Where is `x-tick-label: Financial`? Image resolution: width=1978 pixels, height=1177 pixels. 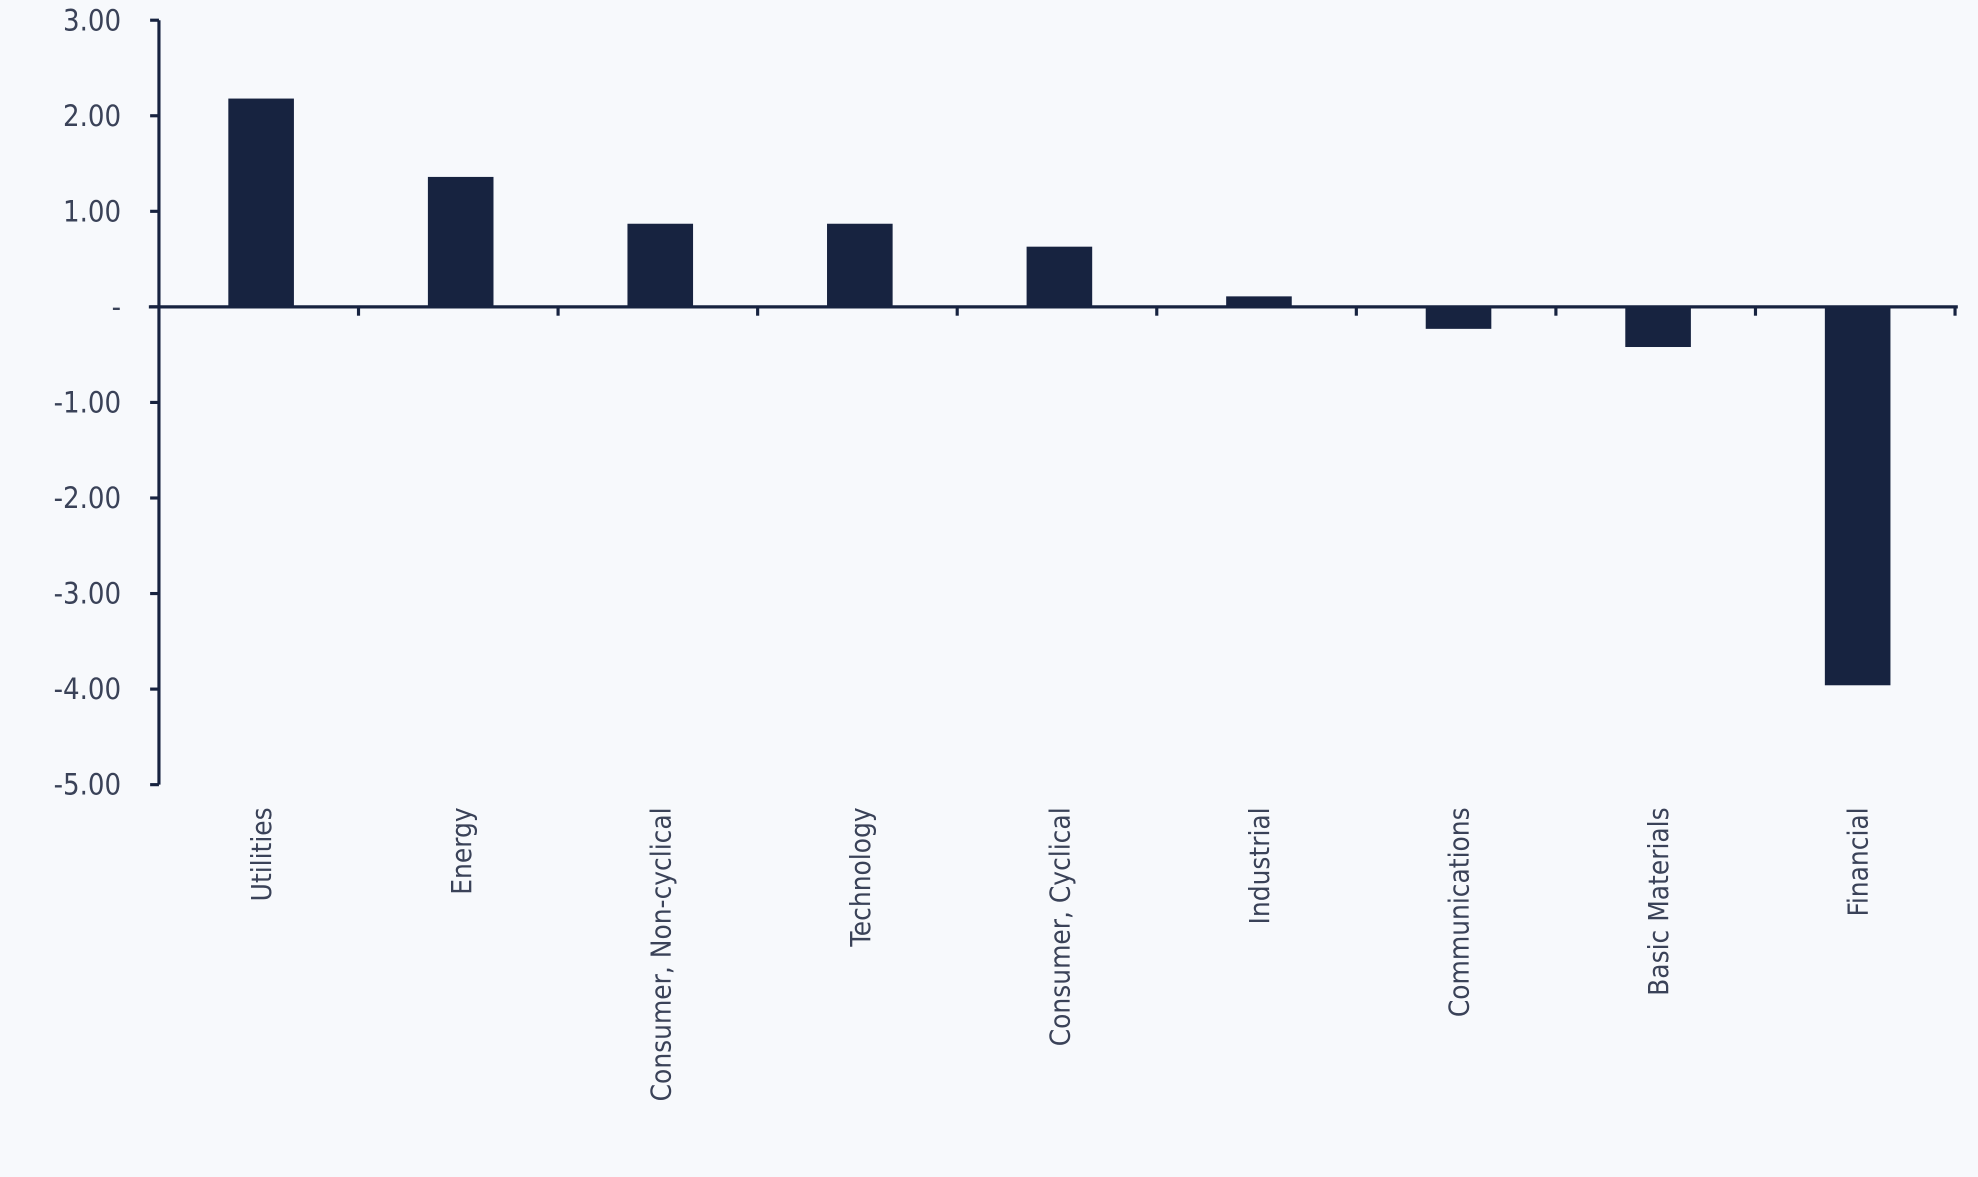
x-tick-label: Financial is located at coordinates (1858, 861).